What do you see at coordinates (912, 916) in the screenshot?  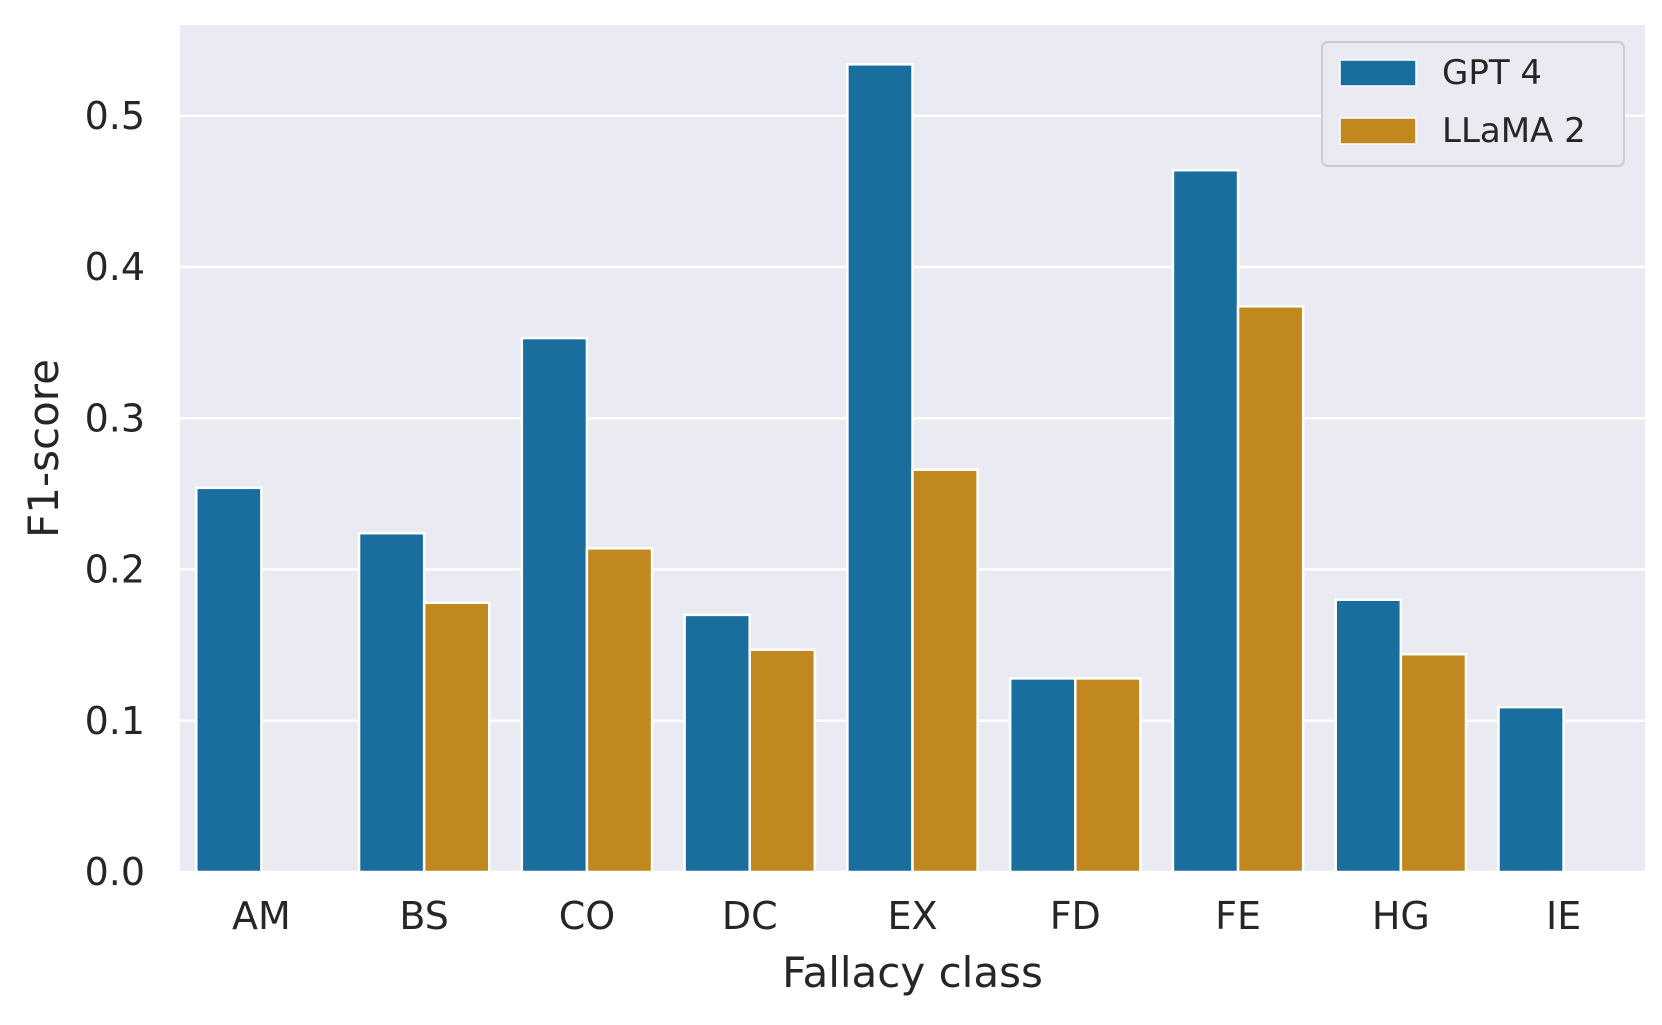 I see `x-tick-label: EX` at bounding box center [912, 916].